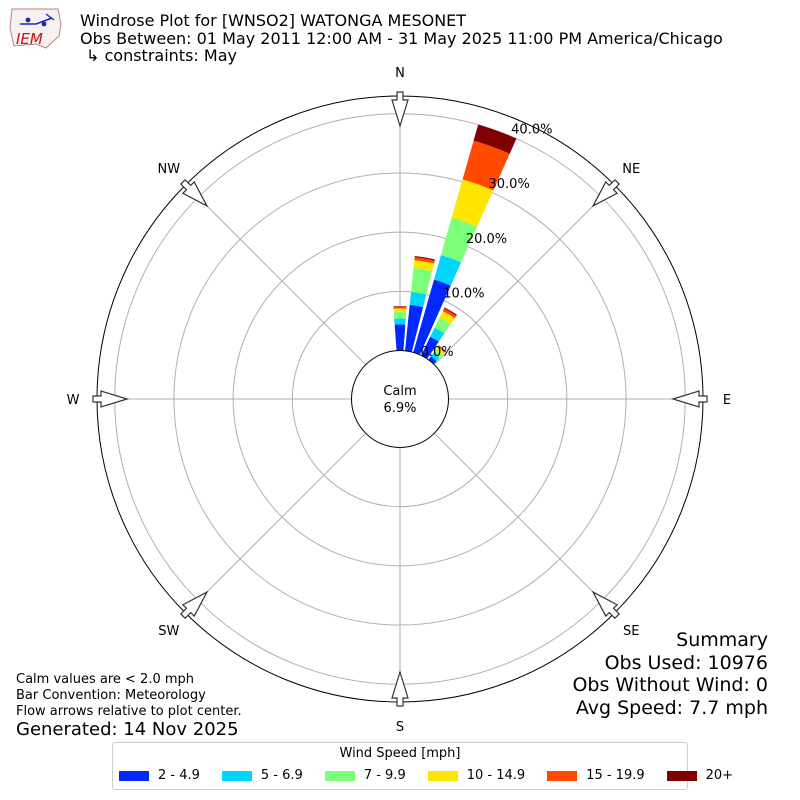 The height and width of the screenshot is (800, 800). What do you see at coordinates (161, 55) in the screenshot?
I see `constraints: ↳ constraints: May` at bounding box center [161, 55].